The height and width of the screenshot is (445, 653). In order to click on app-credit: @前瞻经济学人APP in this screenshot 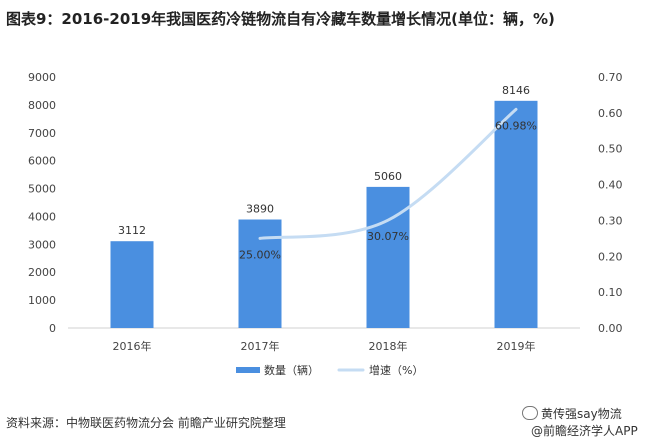, I will do `click(584, 431)`.